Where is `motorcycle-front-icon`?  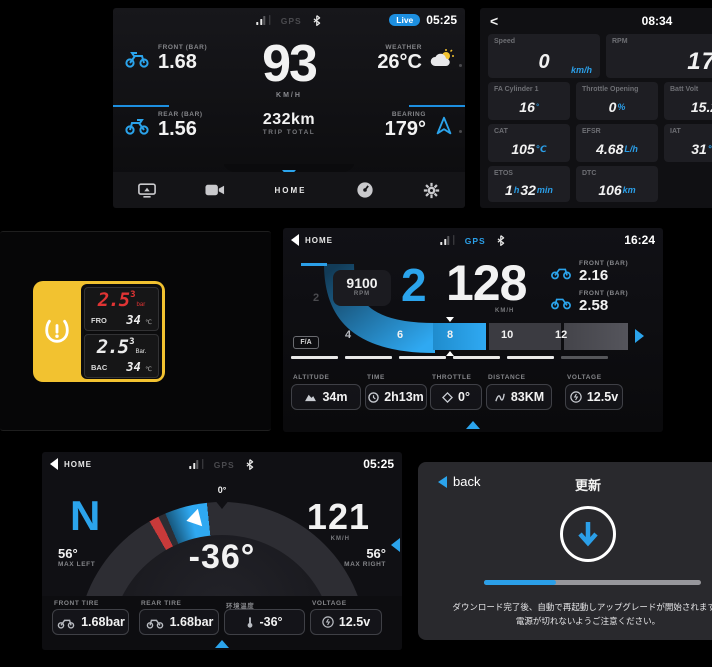
motorcycle-front-icon is located at coordinates (66, 624).